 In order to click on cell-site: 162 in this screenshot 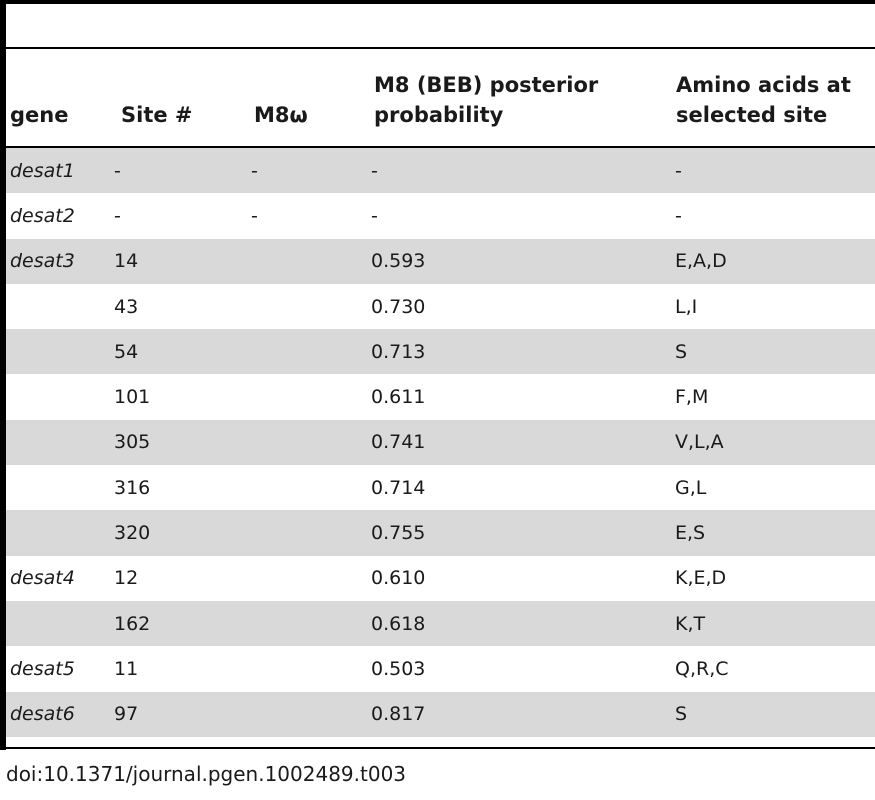, I will do `click(182, 623)`.